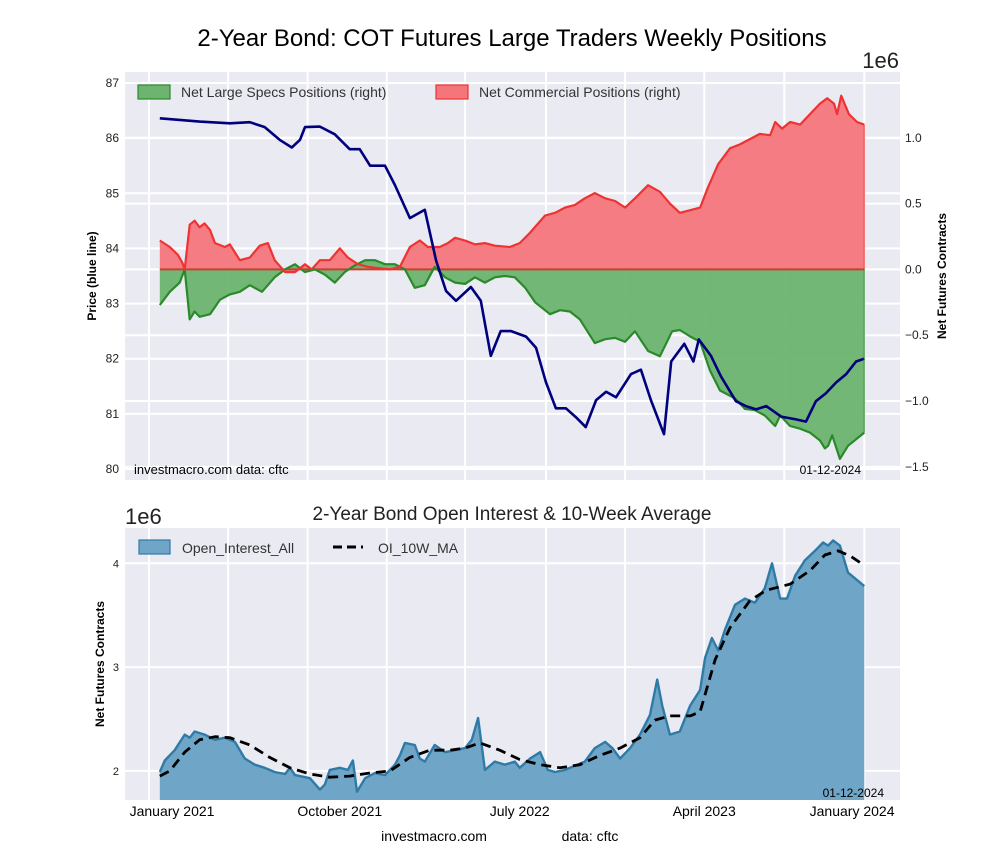 The image size is (1000, 860). Describe the element at coordinates (917, 401) in the screenshot. I see `top-right-tick-label: −1.0` at that location.